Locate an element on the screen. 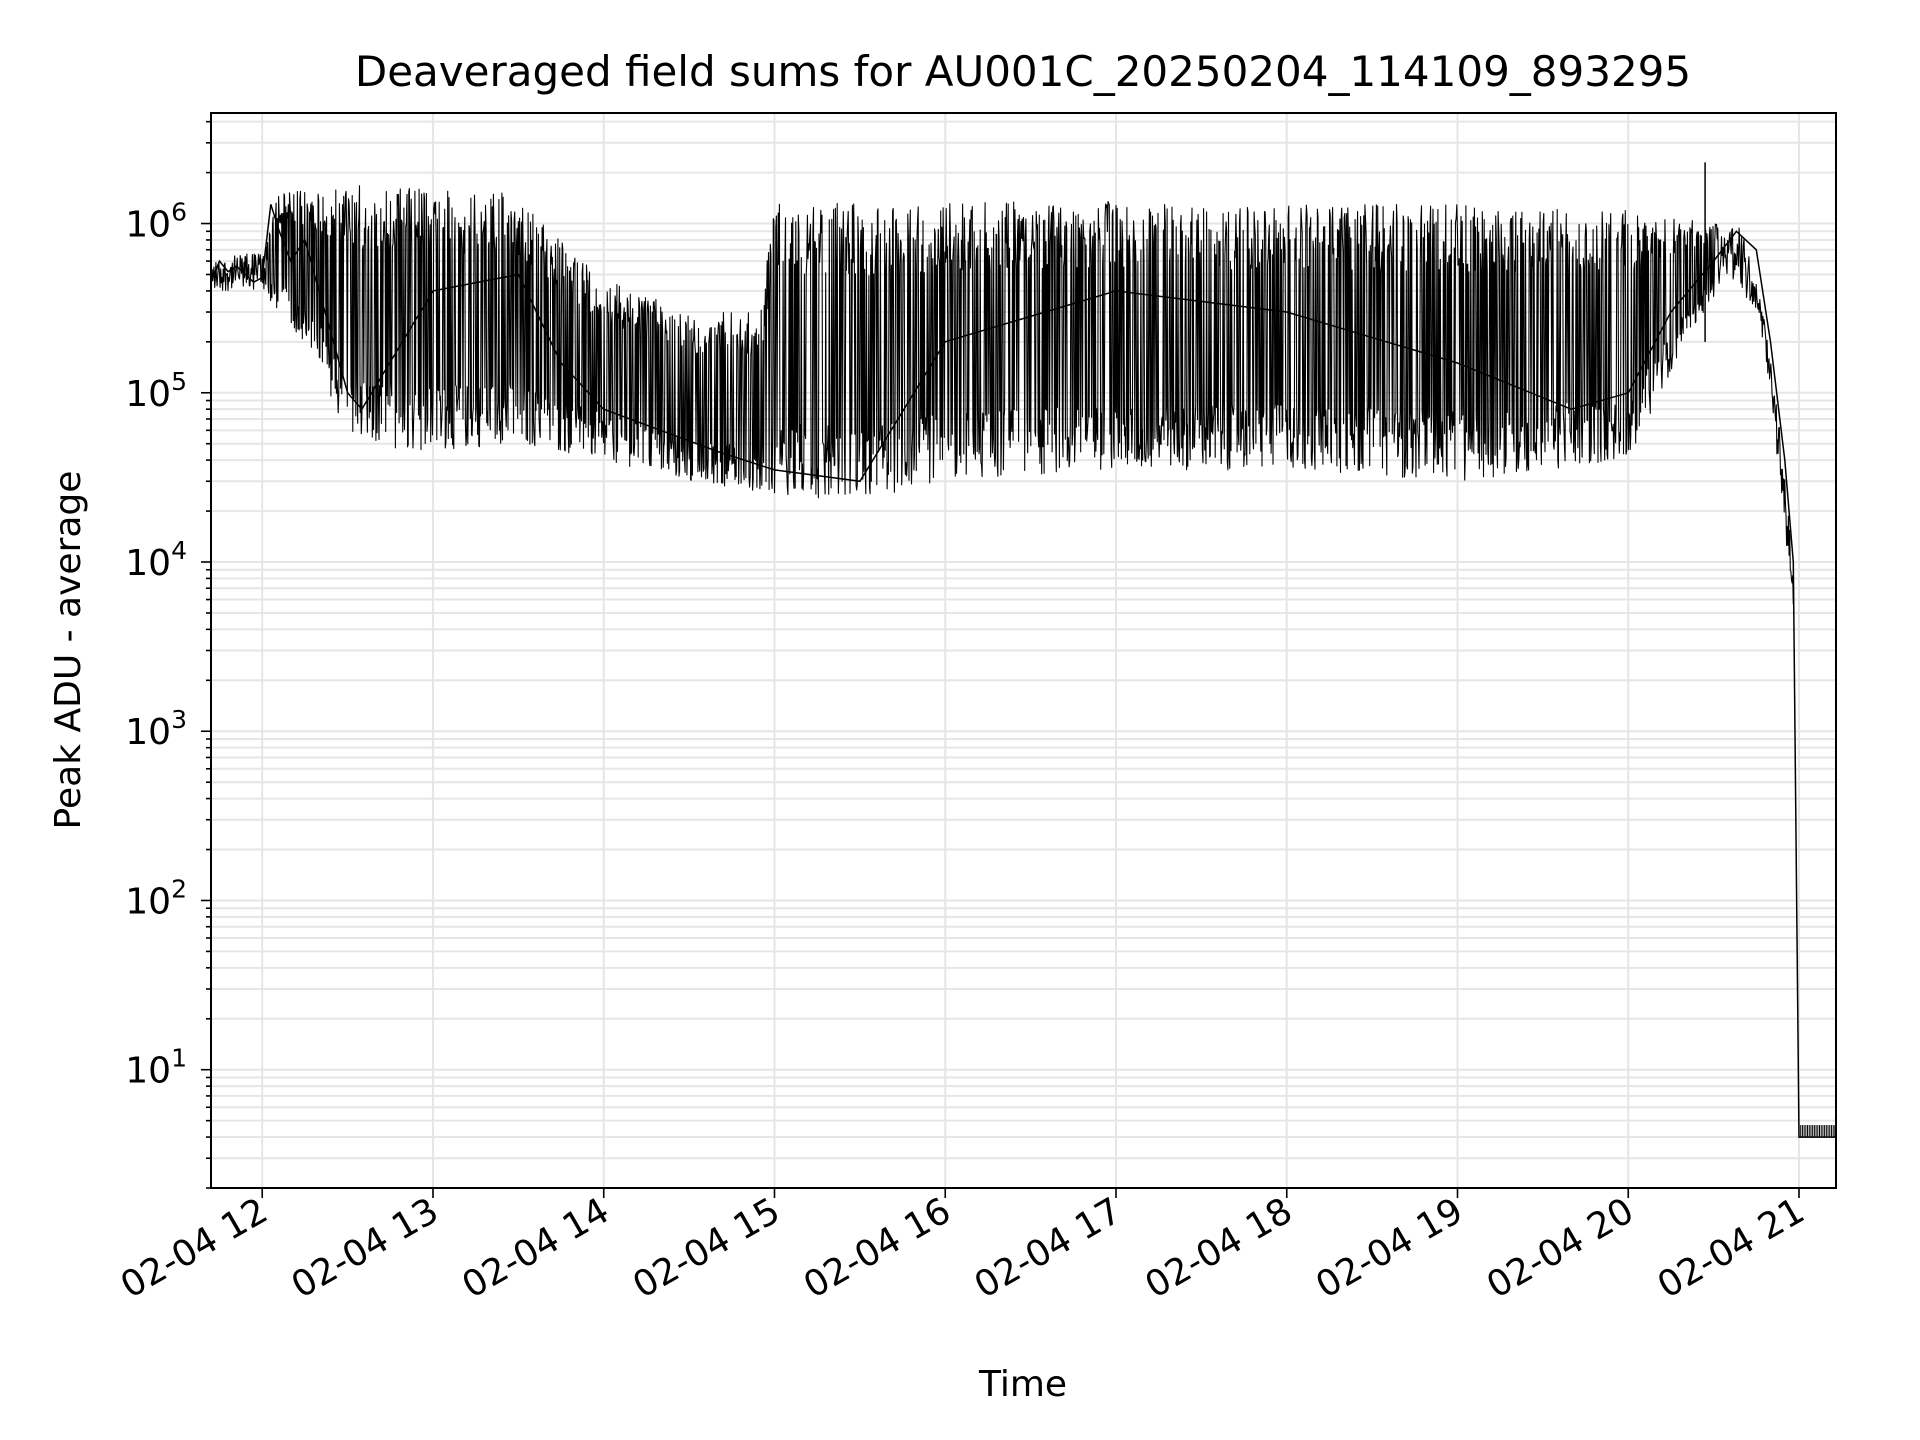 Image resolution: width=1920 pixels, height=1440 pixels. y-tick-label: 10² is located at coordinates (156, 898).